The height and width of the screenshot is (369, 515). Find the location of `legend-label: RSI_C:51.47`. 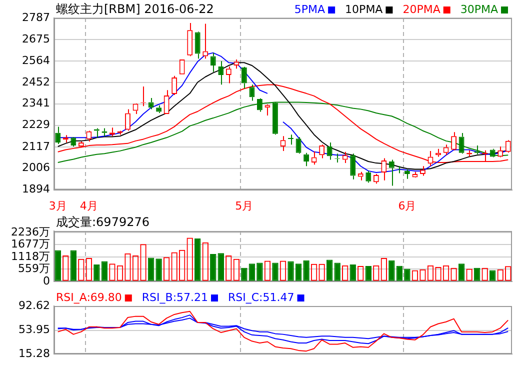

legend-label: RSI_C:51.47 is located at coordinates (261, 297).